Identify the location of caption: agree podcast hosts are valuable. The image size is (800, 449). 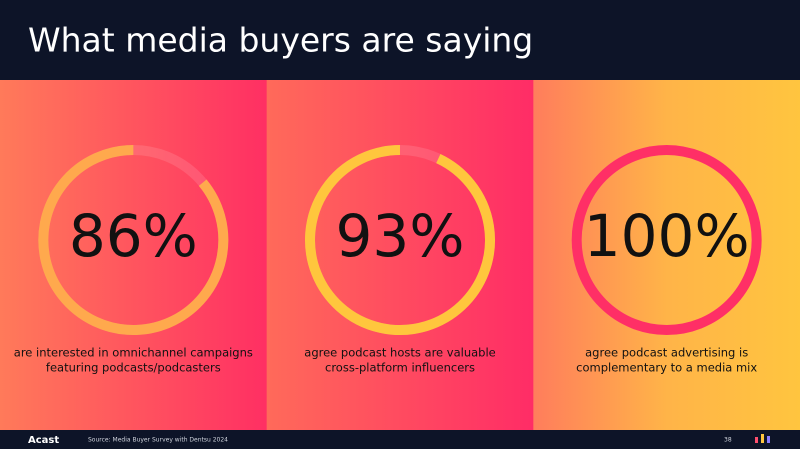
(399, 353).